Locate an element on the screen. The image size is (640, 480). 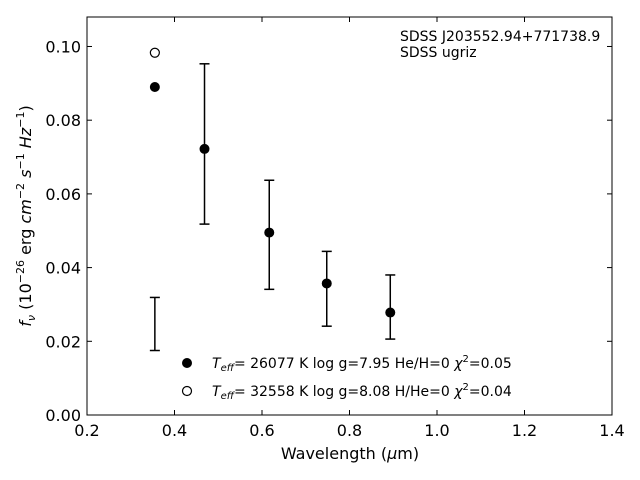
y-tick-label: 0.04 is located at coordinates (63, 268).